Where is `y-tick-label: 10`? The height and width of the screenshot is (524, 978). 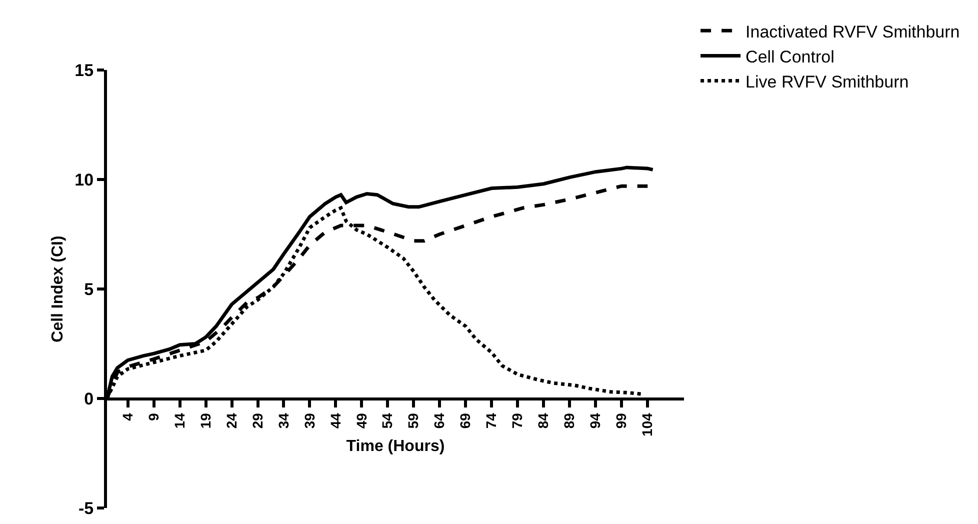
y-tick-label: 10 is located at coordinates (84, 180).